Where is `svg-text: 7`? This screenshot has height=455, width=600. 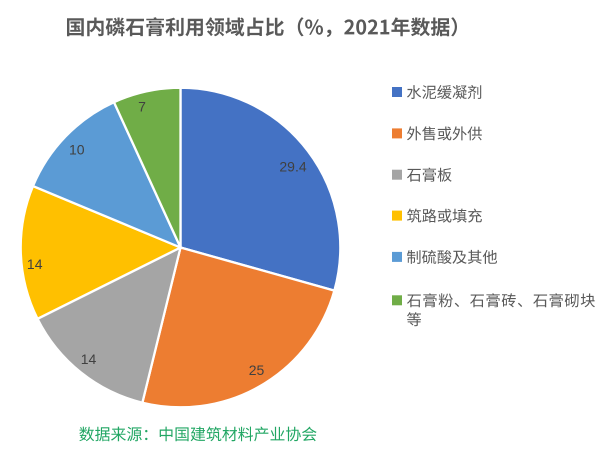 svg-text: 7 is located at coordinates (142, 107).